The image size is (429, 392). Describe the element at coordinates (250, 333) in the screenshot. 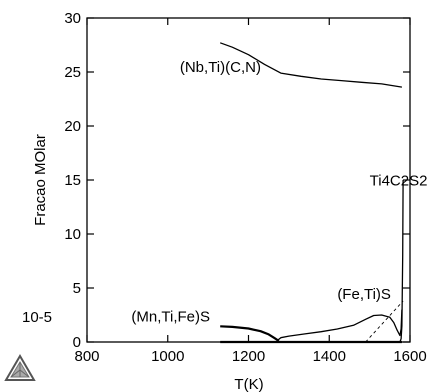

I see `series-line-mn-ti-fe-s` at that location.